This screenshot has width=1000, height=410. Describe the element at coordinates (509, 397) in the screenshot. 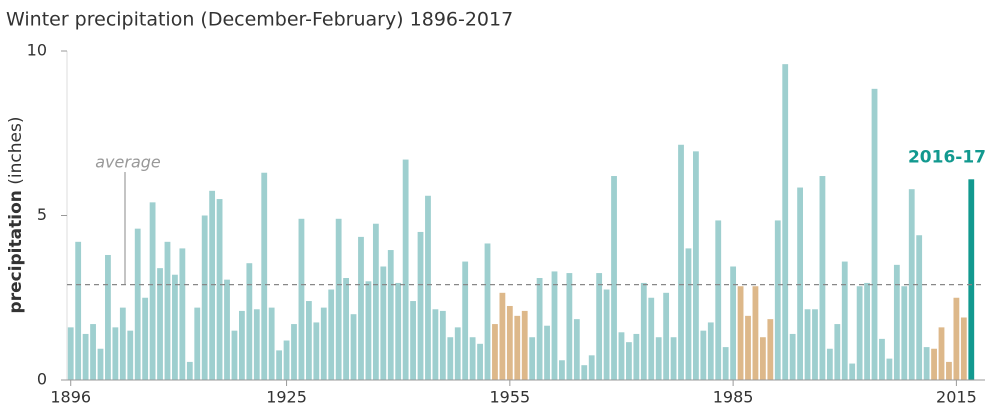

I see `x-tick-label: 1955` at that location.